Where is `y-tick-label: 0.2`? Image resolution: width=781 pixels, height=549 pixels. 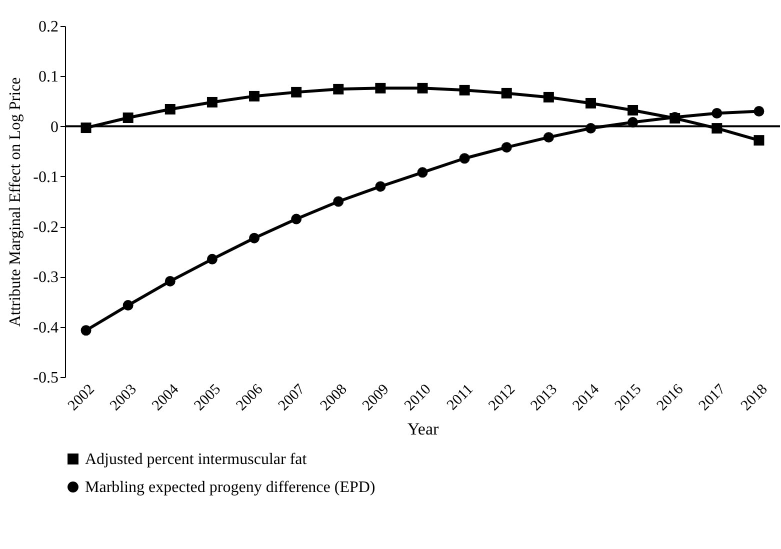
y-tick-label: 0.2 is located at coordinates (48, 27).